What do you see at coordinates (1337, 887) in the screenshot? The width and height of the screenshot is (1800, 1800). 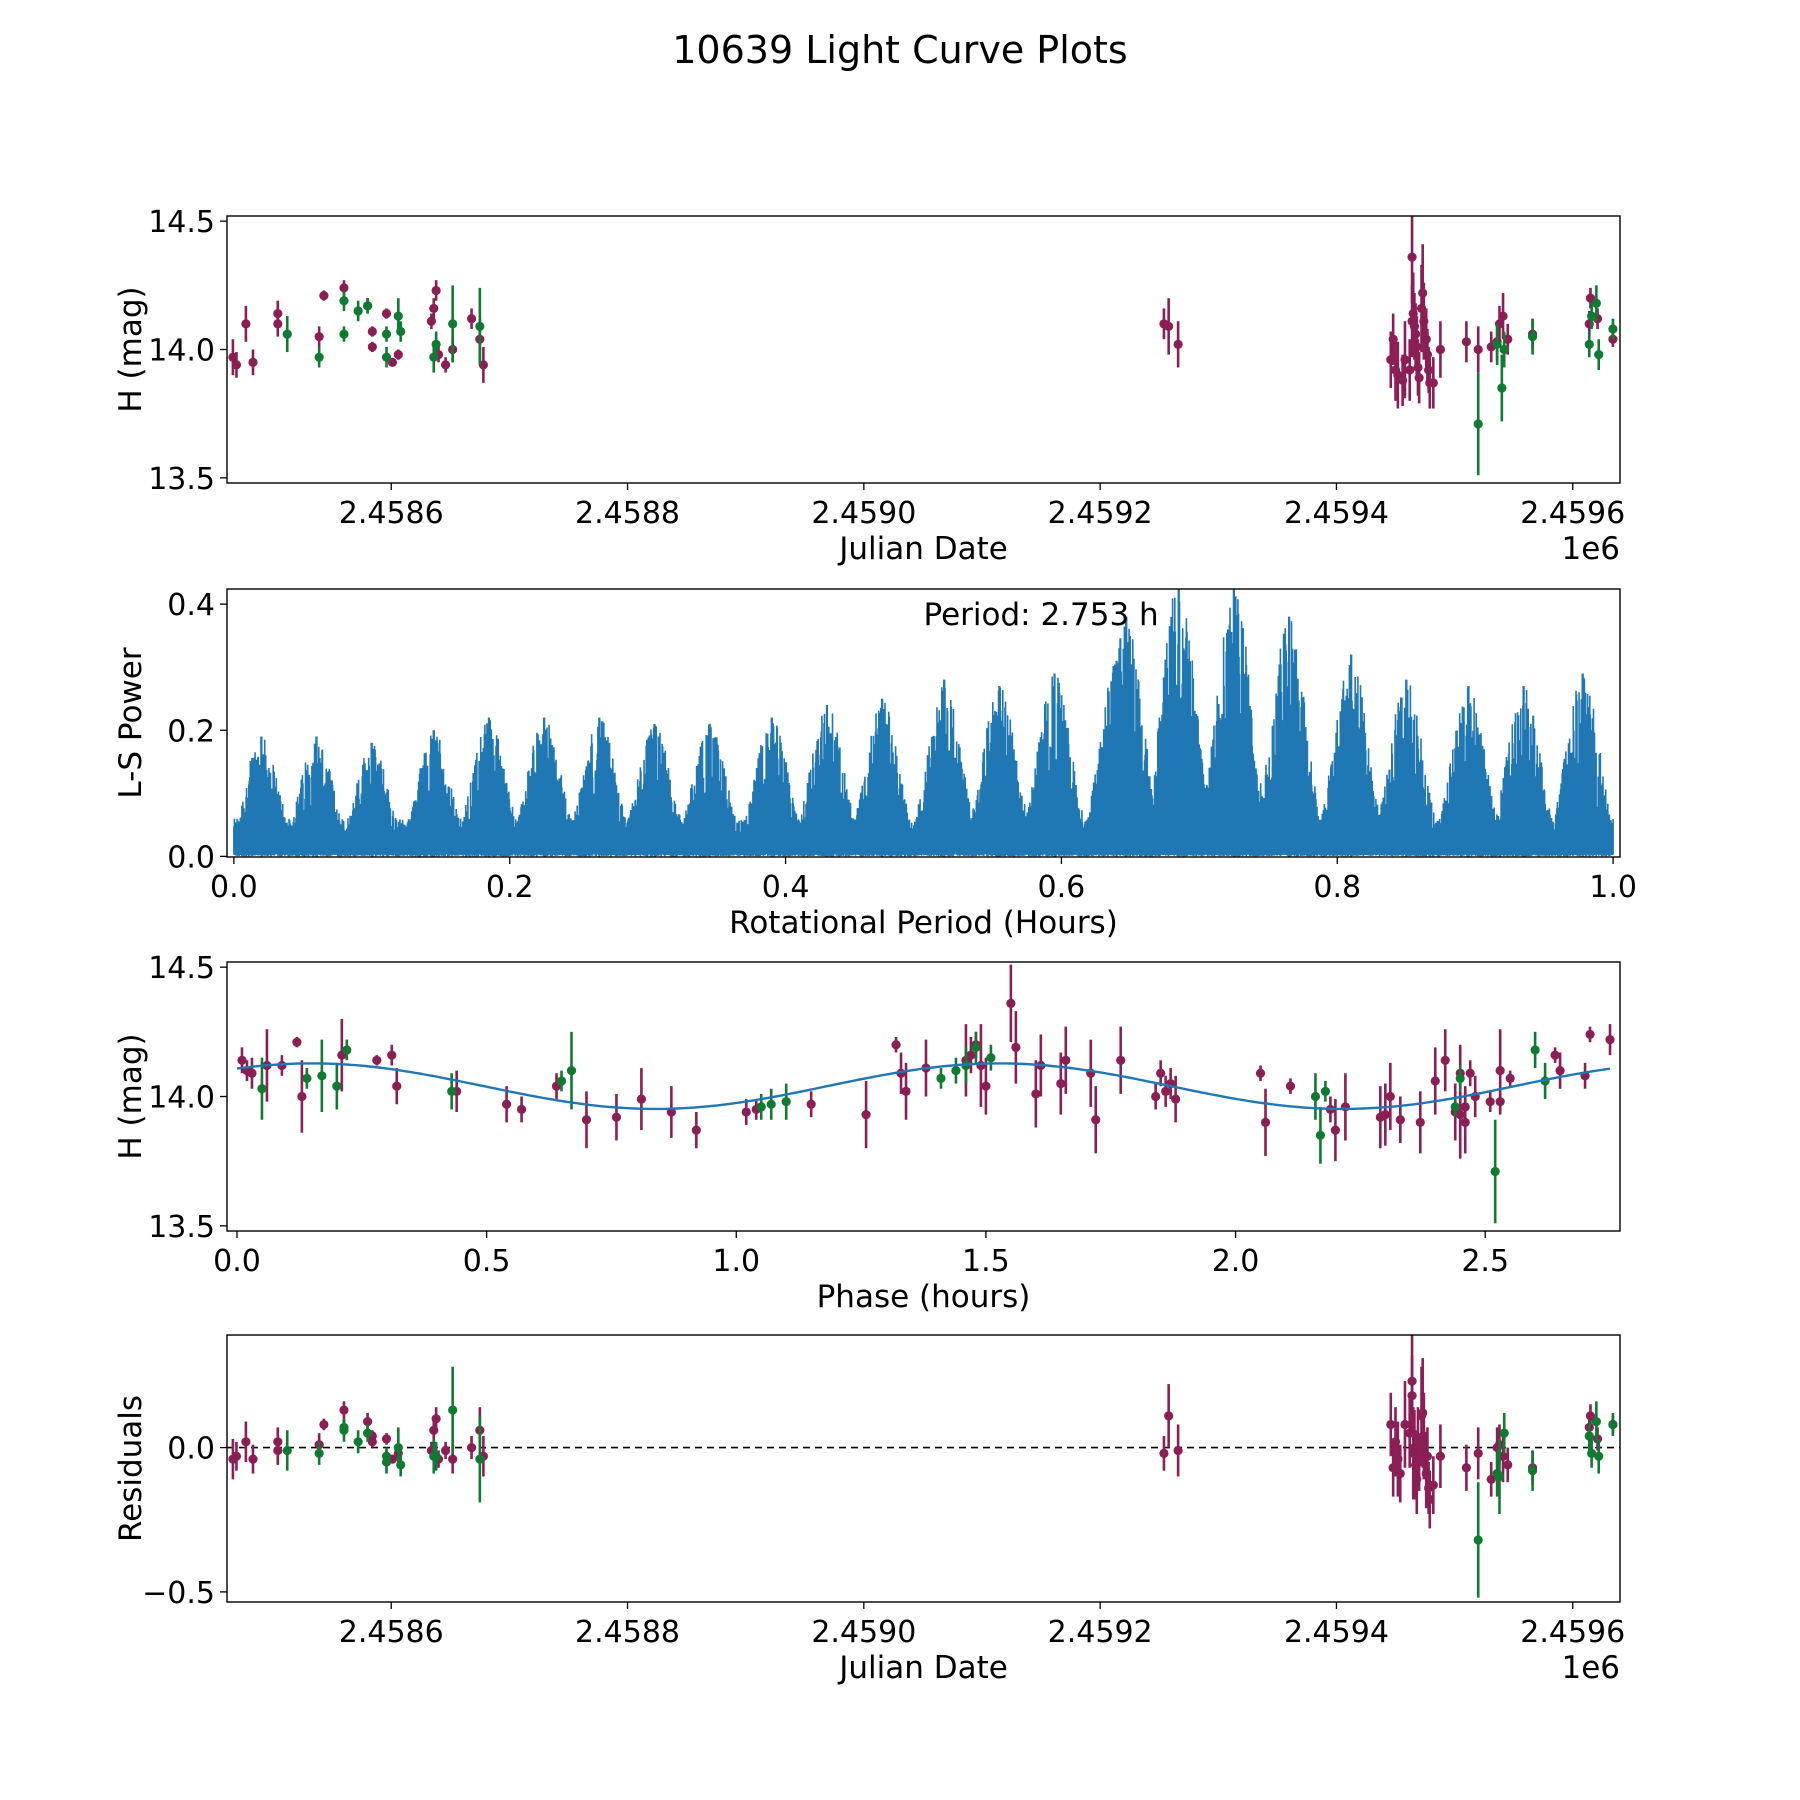 I see `periodogram-xtick-label: 0.8` at bounding box center [1337, 887].